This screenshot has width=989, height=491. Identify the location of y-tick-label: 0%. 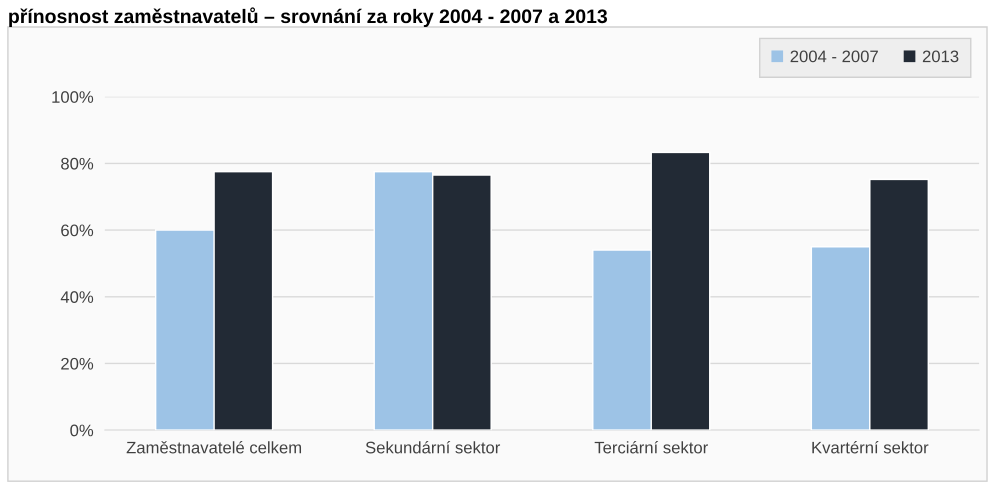
(82, 430).